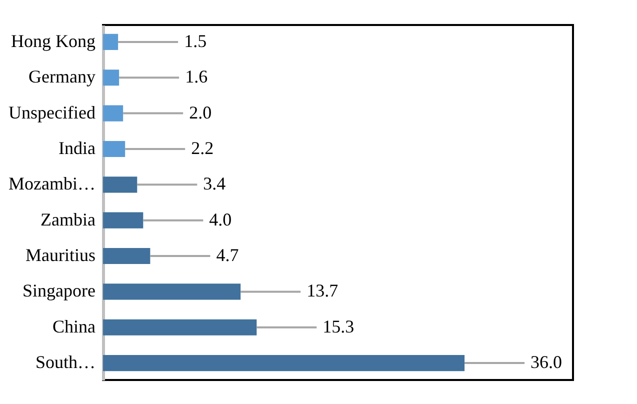  What do you see at coordinates (61, 255) in the screenshot?
I see `y-tick-label: Mauritius` at bounding box center [61, 255].